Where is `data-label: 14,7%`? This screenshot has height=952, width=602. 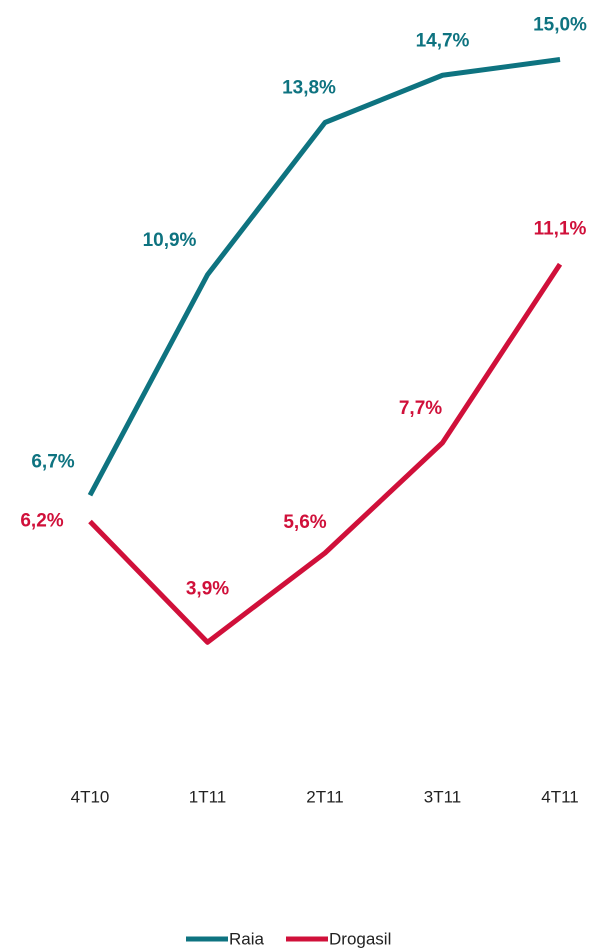
data-label: 14,7% is located at coordinates (443, 40).